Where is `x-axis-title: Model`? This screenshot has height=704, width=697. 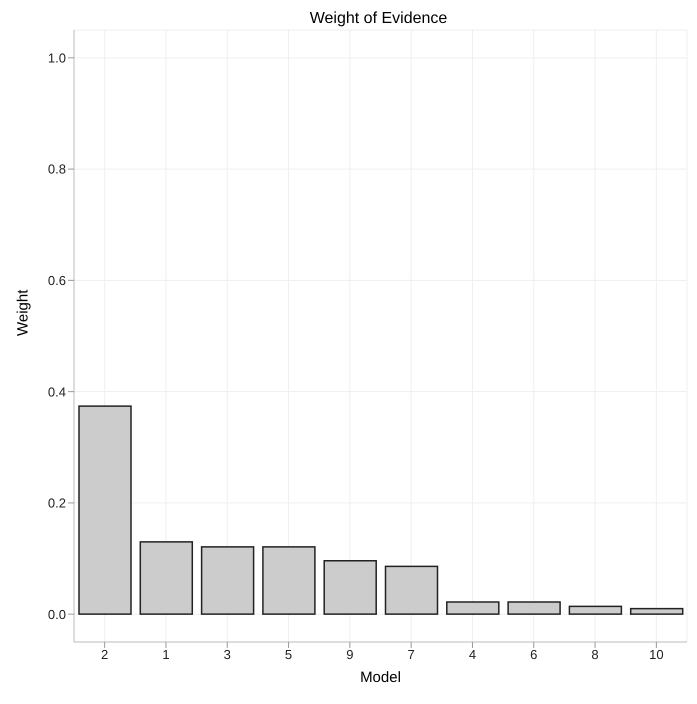 x-axis-title: Model is located at coordinates (380, 677).